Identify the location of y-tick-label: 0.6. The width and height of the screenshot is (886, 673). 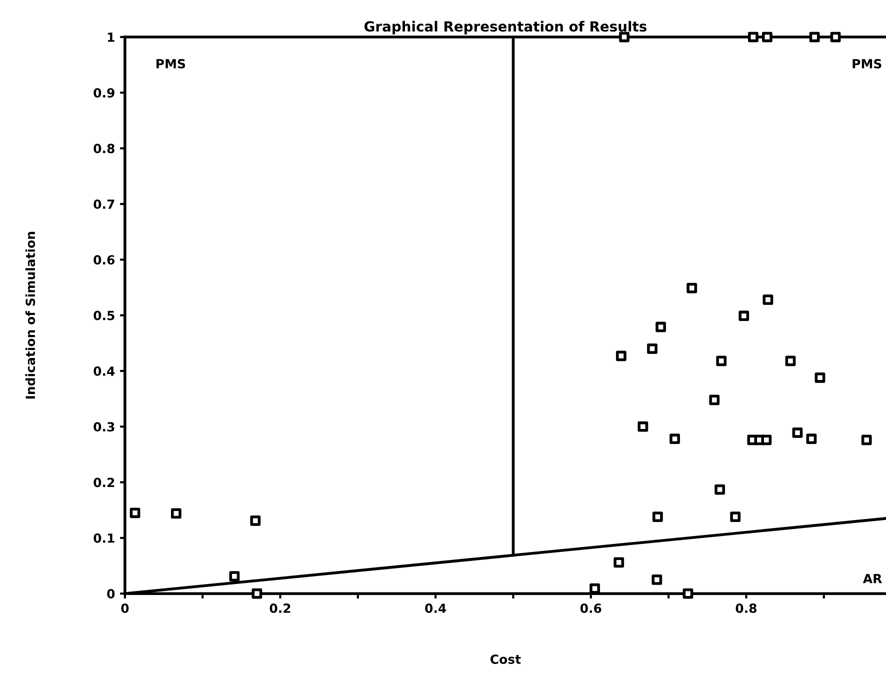
(104, 260).